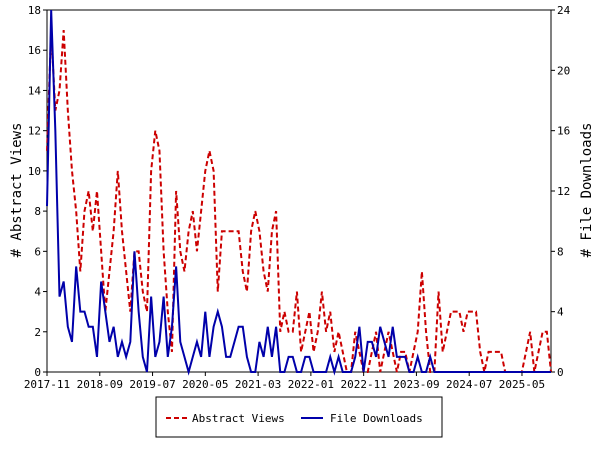  Describe the element at coordinates (37, 372) in the screenshot. I see `left-tick-label: 0` at that location.